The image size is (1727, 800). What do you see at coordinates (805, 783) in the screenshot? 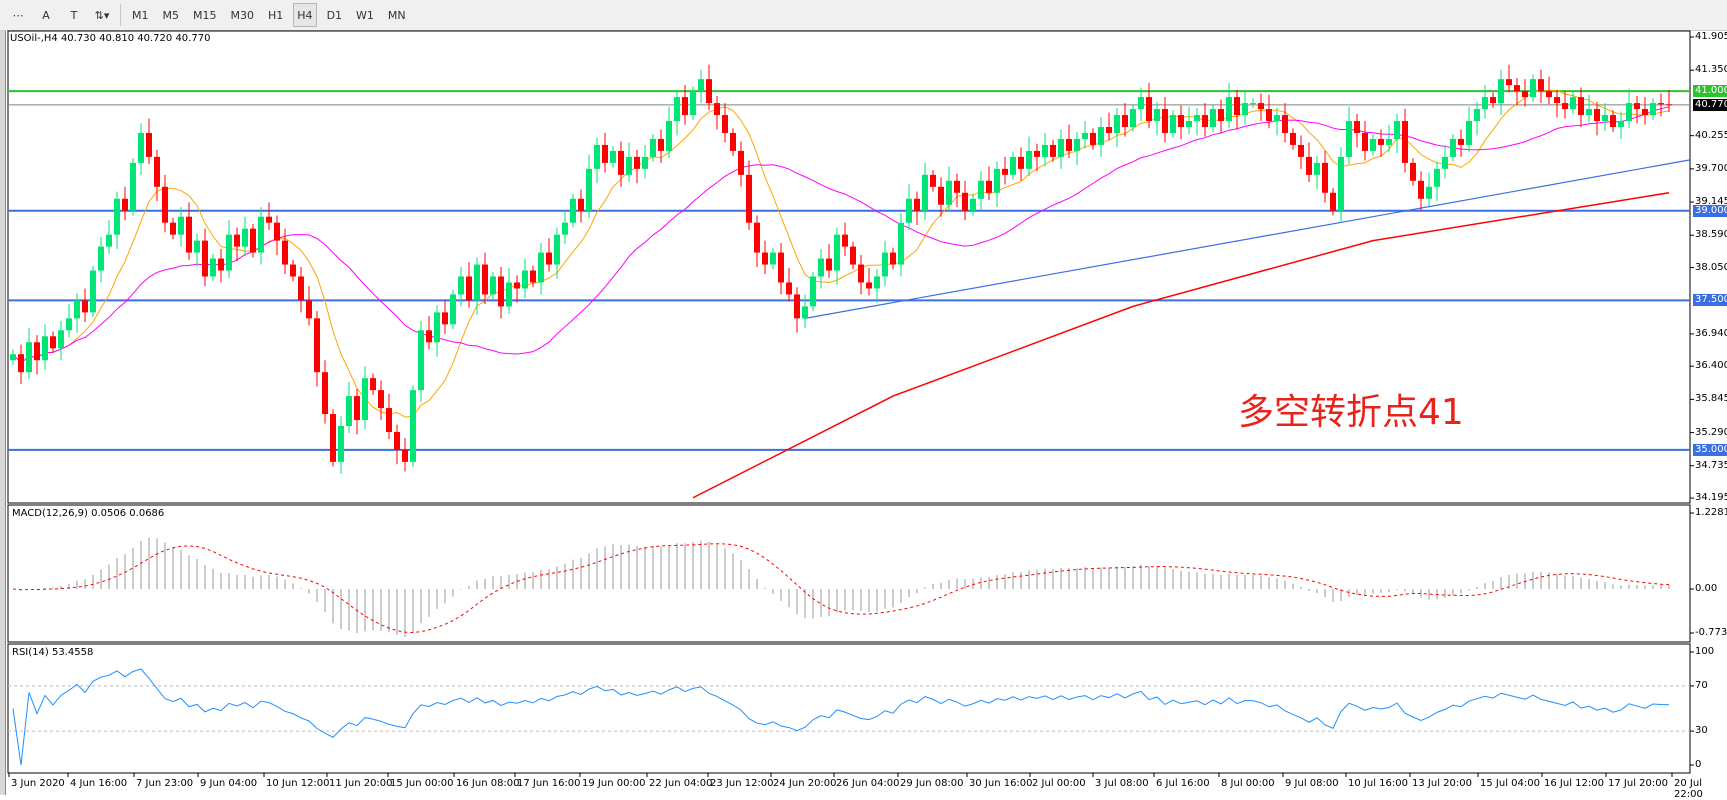
I see `time-tick-label: 24 Jun 20:00` at bounding box center [805, 783].